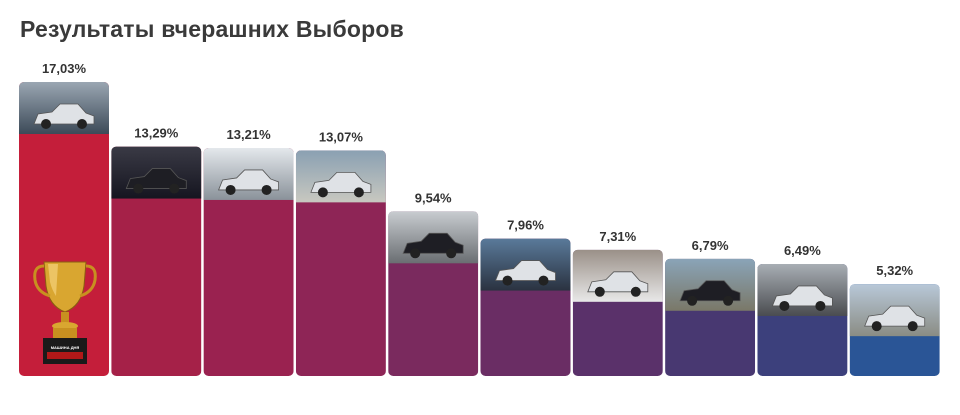  I want to click on value-label: 13,07%, so click(341, 136).